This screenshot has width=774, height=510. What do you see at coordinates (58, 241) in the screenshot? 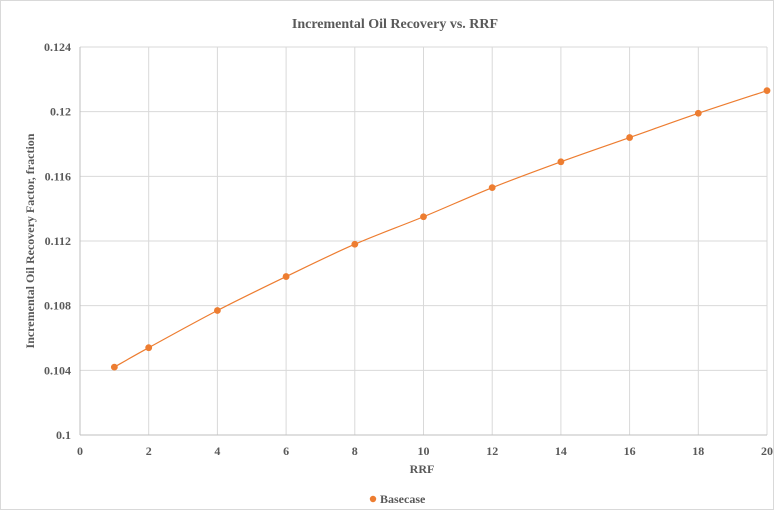
I see `y-tick-label: 0.112` at bounding box center [58, 241].